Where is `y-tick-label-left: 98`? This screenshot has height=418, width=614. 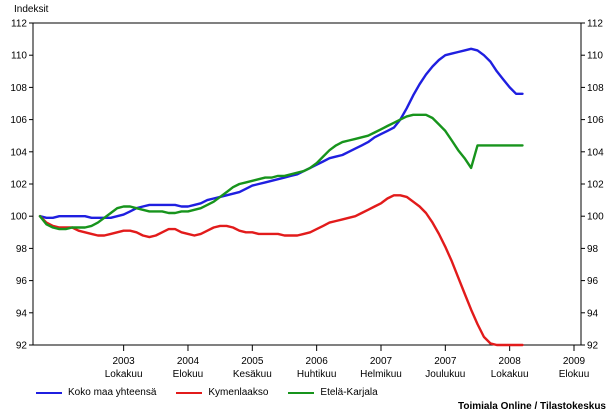 y-tick-label-left: 98 is located at coordinates (22, 249).